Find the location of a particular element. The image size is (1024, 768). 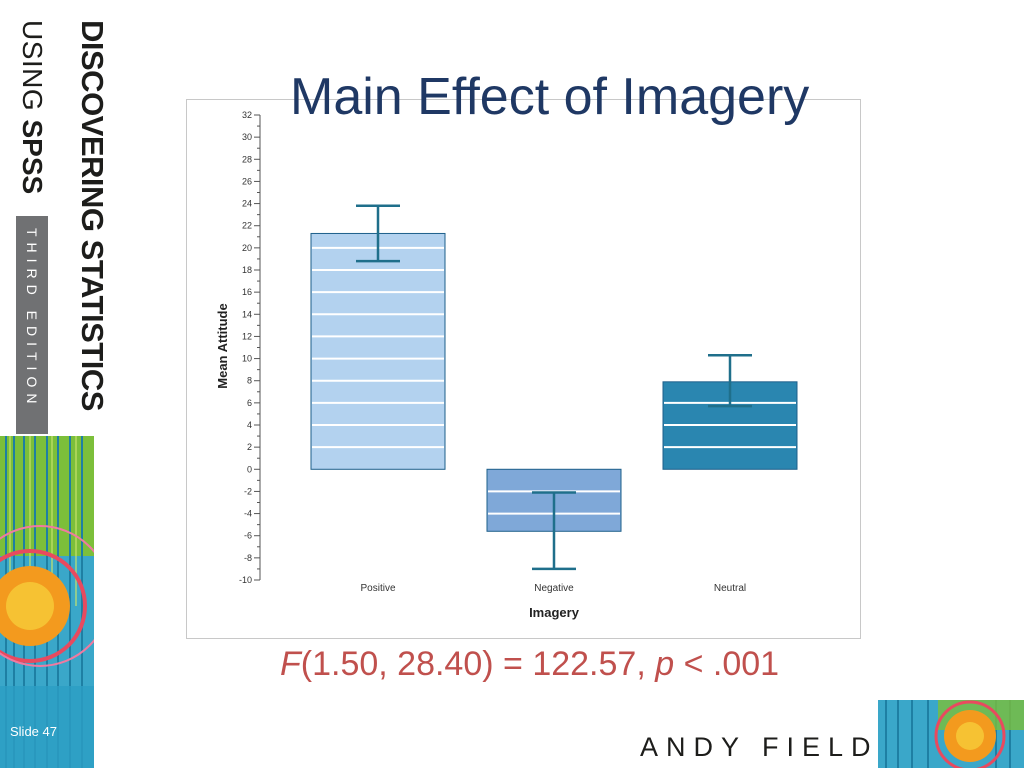

edition-badge: THIRD EDITION is located at coordinates (32, 325).